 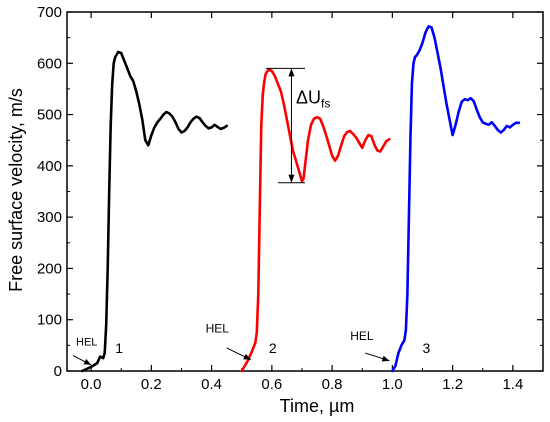 What do you see at coordinates (16, 190) in the screenshot?
I see `y-axis-label: Free surface velocity, m/s` at bounding box center [16, 190].